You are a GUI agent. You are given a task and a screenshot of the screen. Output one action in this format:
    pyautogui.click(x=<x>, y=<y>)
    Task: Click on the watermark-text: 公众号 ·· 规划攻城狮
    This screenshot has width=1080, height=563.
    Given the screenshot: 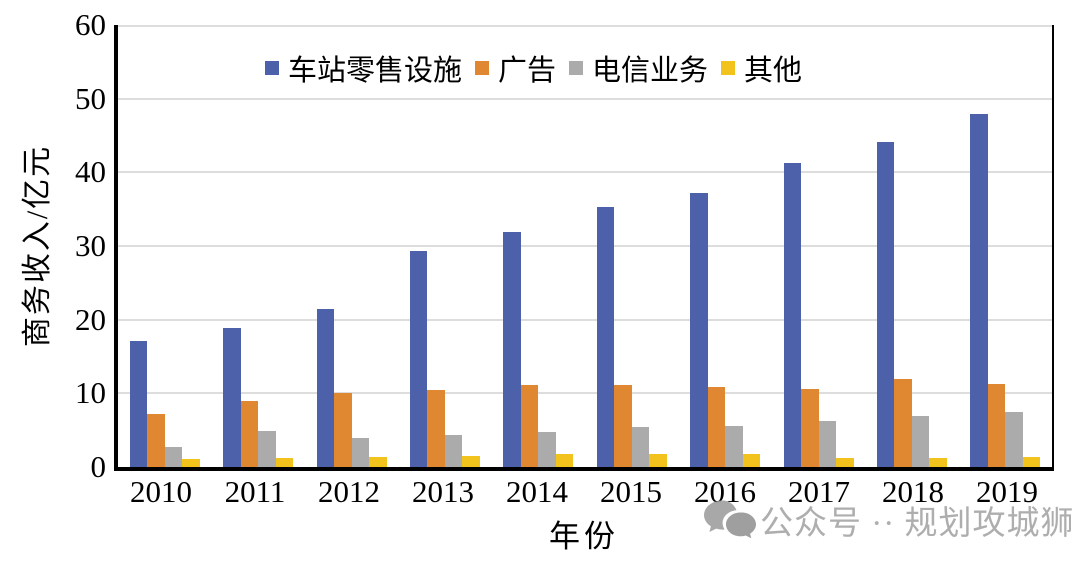 What is the action you would take?
    pyautogui.click(x=917, y=524)
    